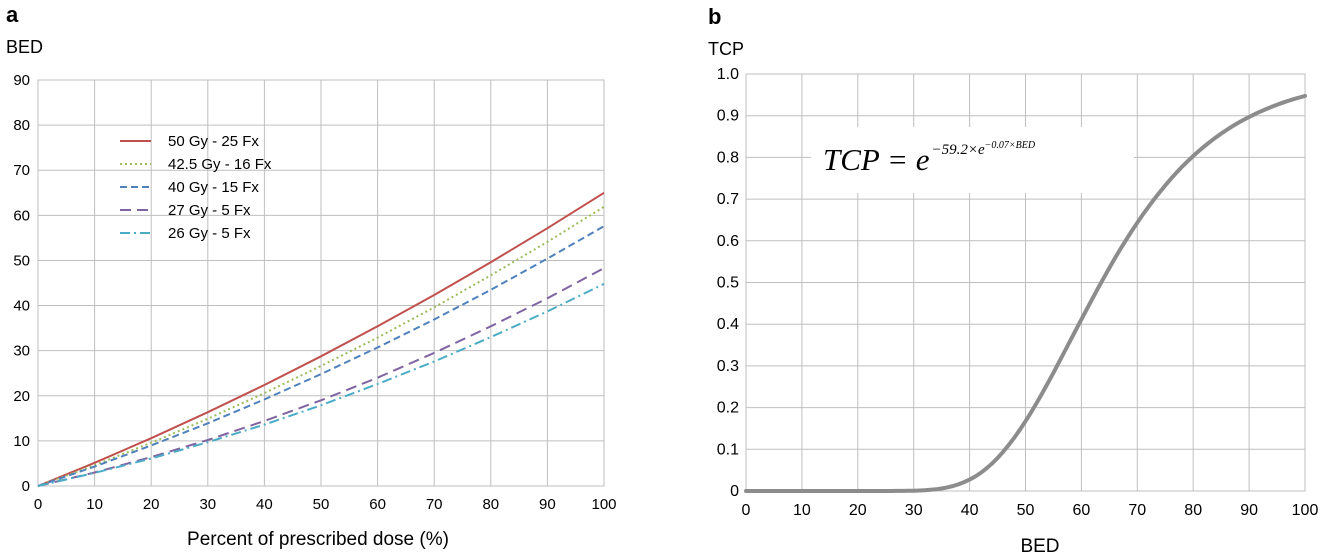 This screenshot has height=556, width=1336. What do you see at coordinates (21, 125) in the screenshot?
I see `y-tick-label: 80` at bounding box center [21, 125].